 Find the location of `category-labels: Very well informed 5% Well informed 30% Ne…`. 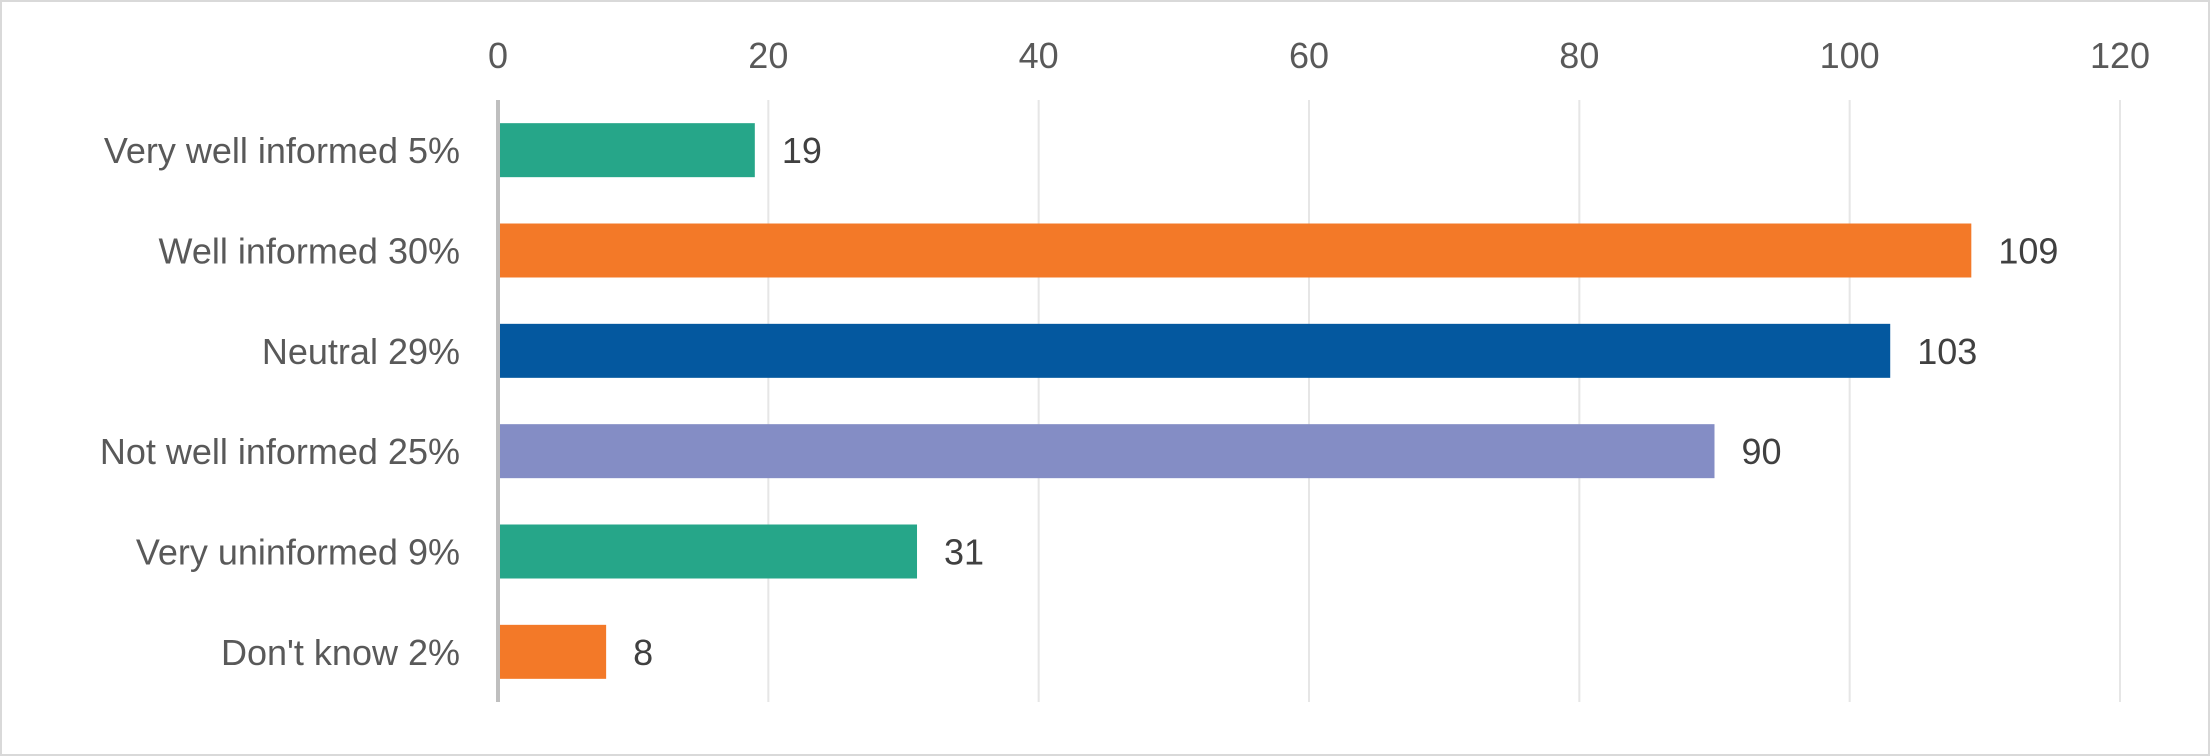

category-labels: Very well informed 5% Well informed 30% Ne… is located at coordinates (280, 401).